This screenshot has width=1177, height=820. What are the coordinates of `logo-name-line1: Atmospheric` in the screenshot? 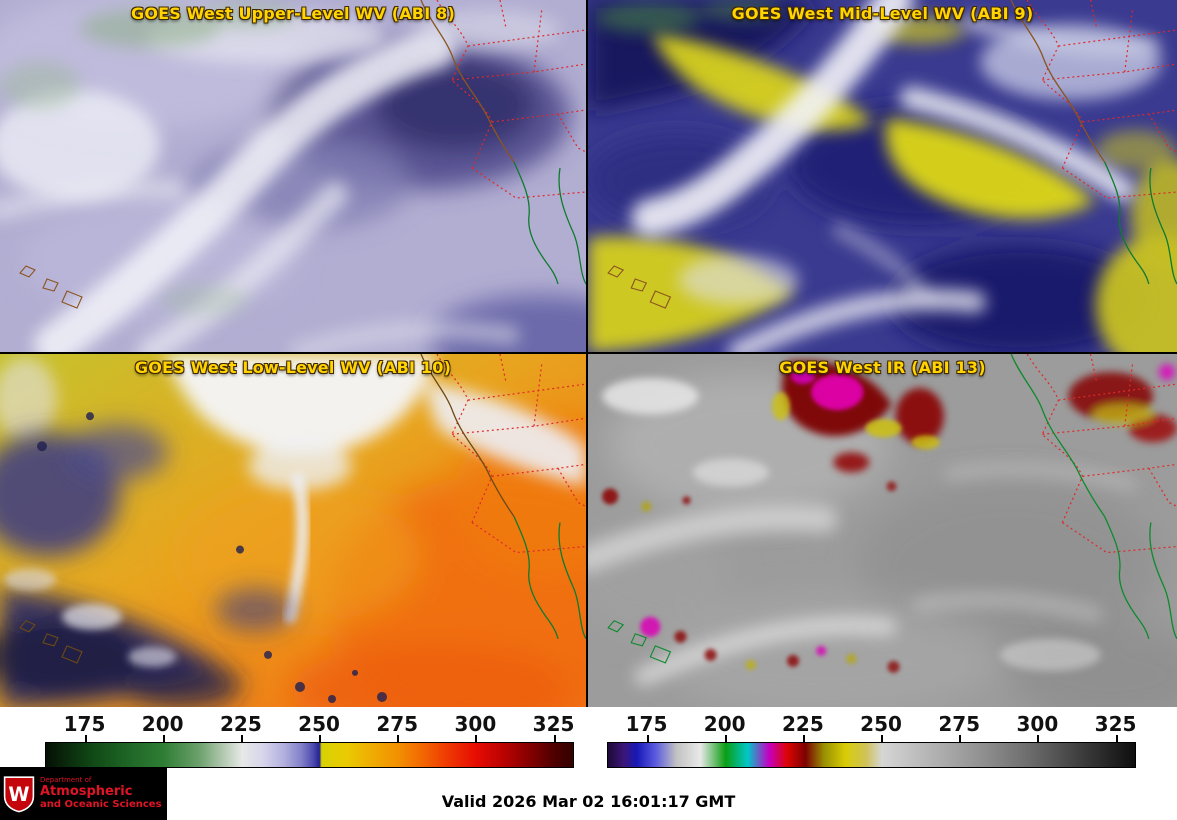 It's located at (86, 791).